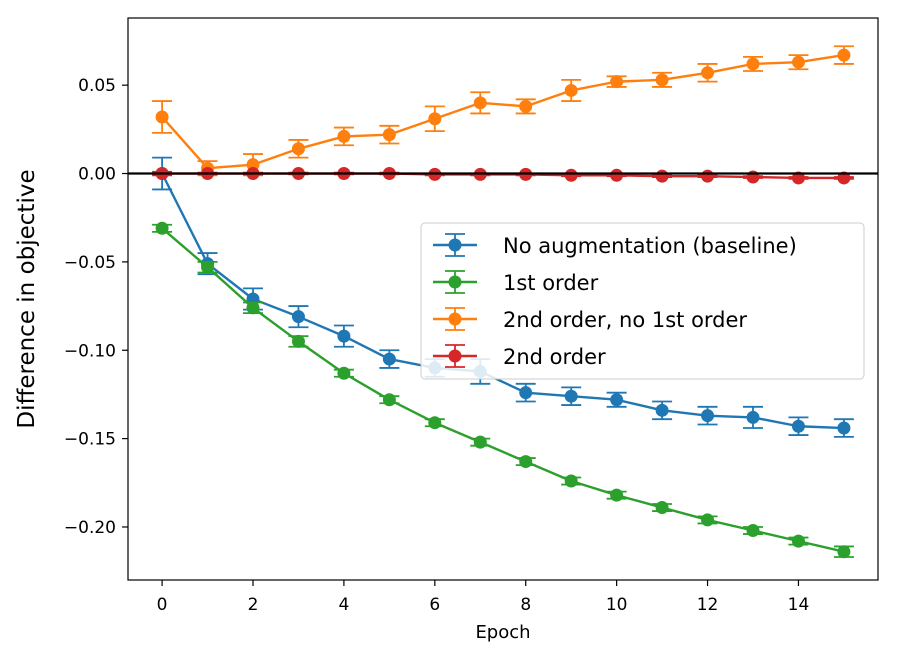 Image resolution: width=900 pixels, height=659 pixels. Describe the element at coordinates (799, 605) in the screenshot. I see `x-tick-label: 14` at that location.